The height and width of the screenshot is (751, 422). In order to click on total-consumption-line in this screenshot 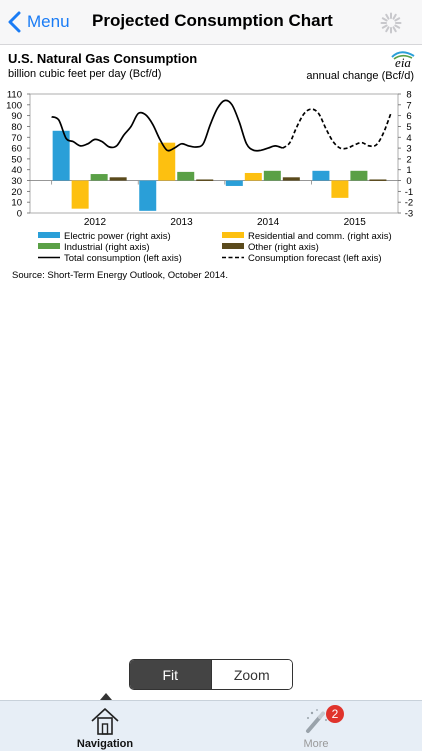, I will do `click(167, 125)`.